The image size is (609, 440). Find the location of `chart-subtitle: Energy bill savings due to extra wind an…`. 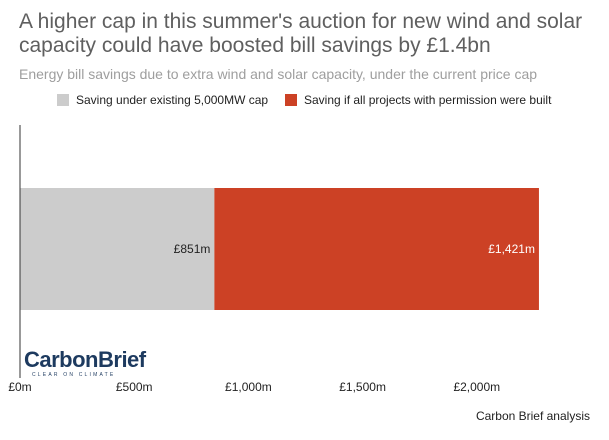

chart-subtitle: Energy bill savings due to extra wind an… is located at coordinates (278, 74).